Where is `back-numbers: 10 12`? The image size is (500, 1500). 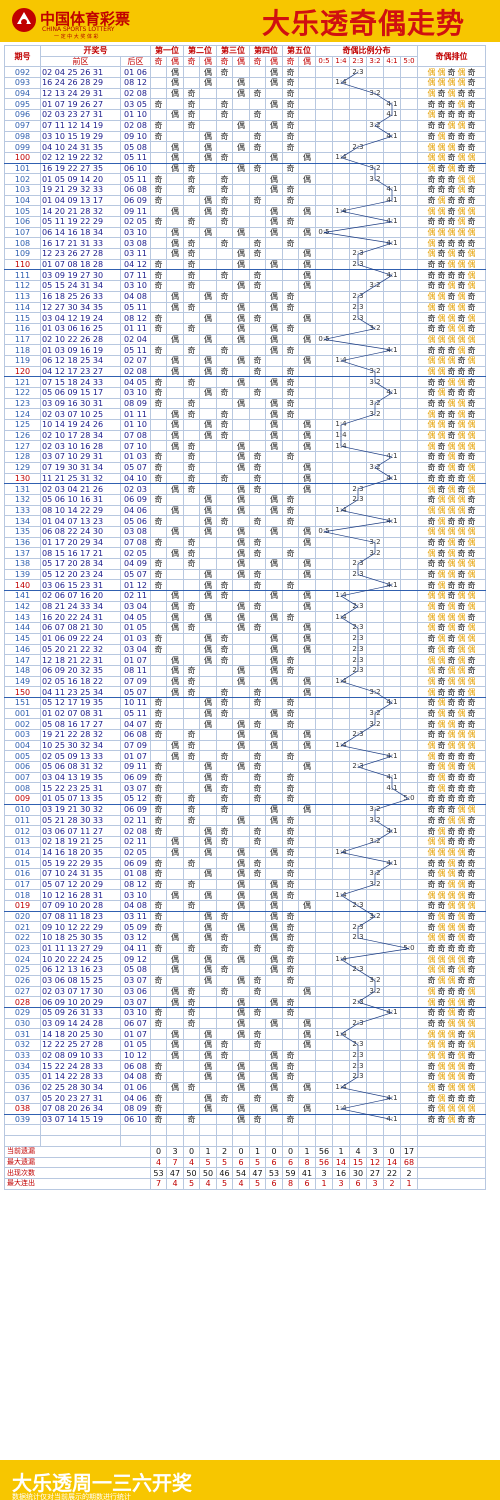 back-numbers: 10 12 is located at coordinates (135, 1055).